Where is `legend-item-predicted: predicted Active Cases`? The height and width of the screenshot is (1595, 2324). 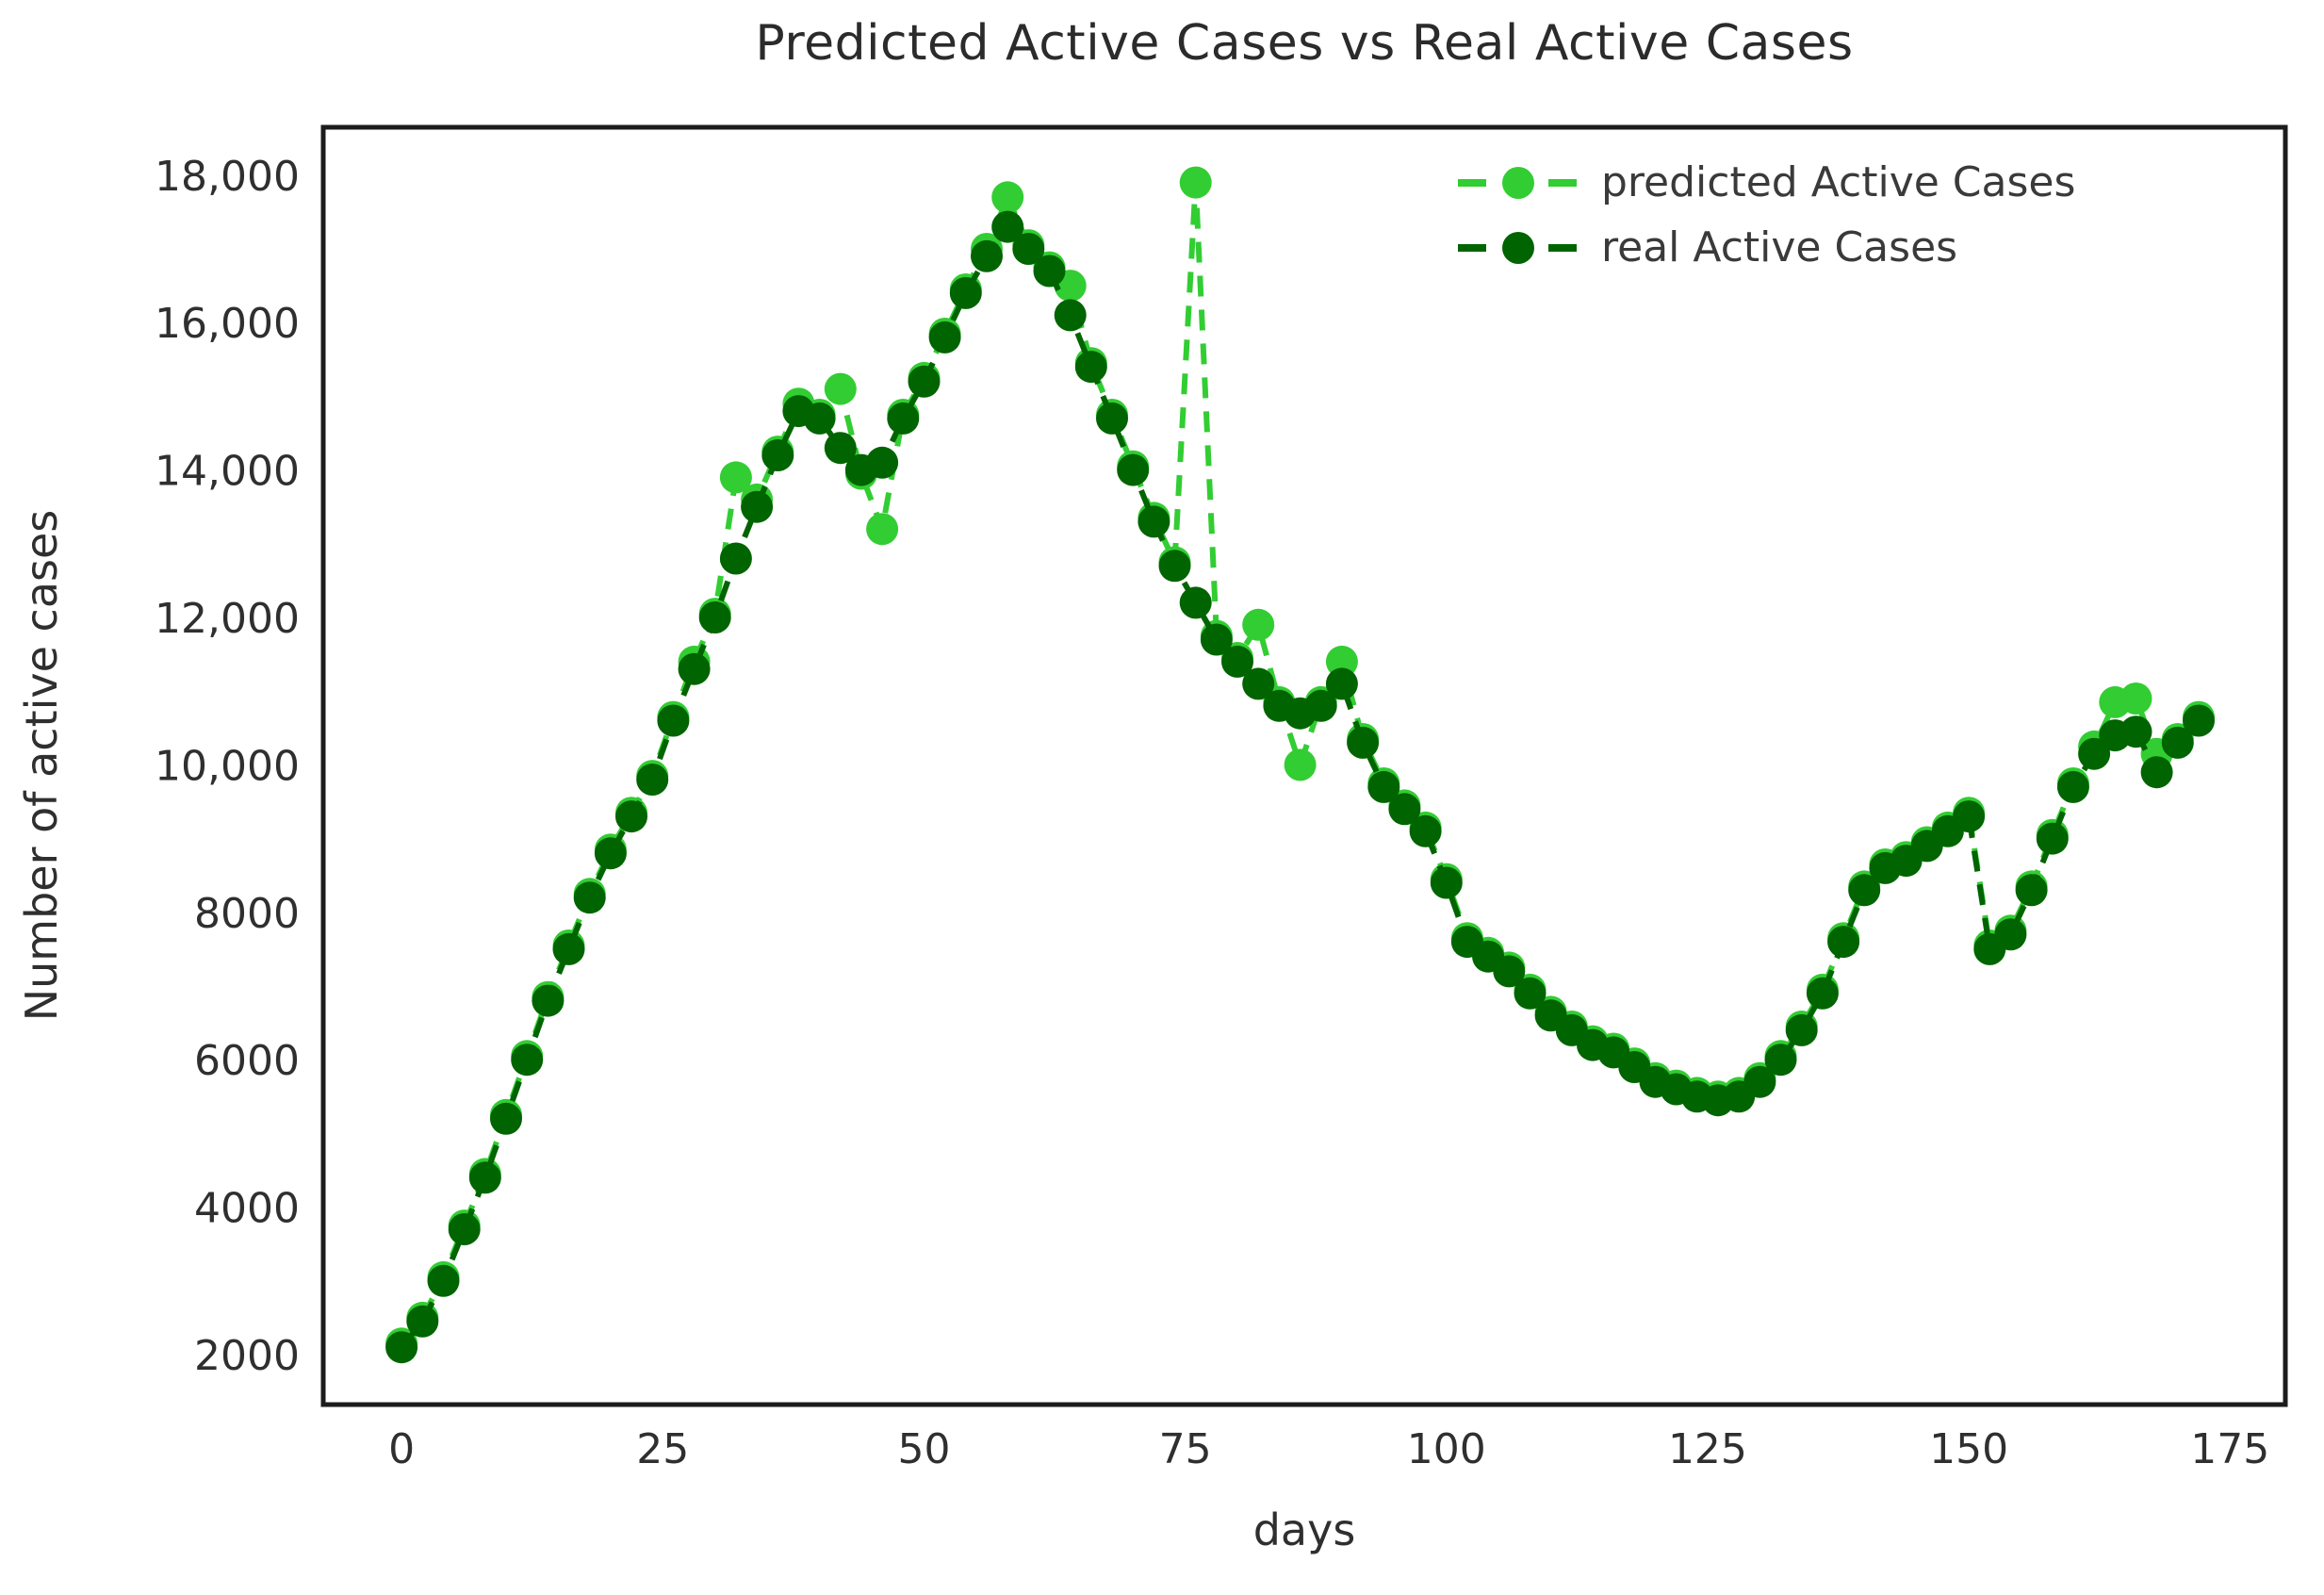 legend-item-predicted: predicted Active Cases is located at coordinates (1765, 182).